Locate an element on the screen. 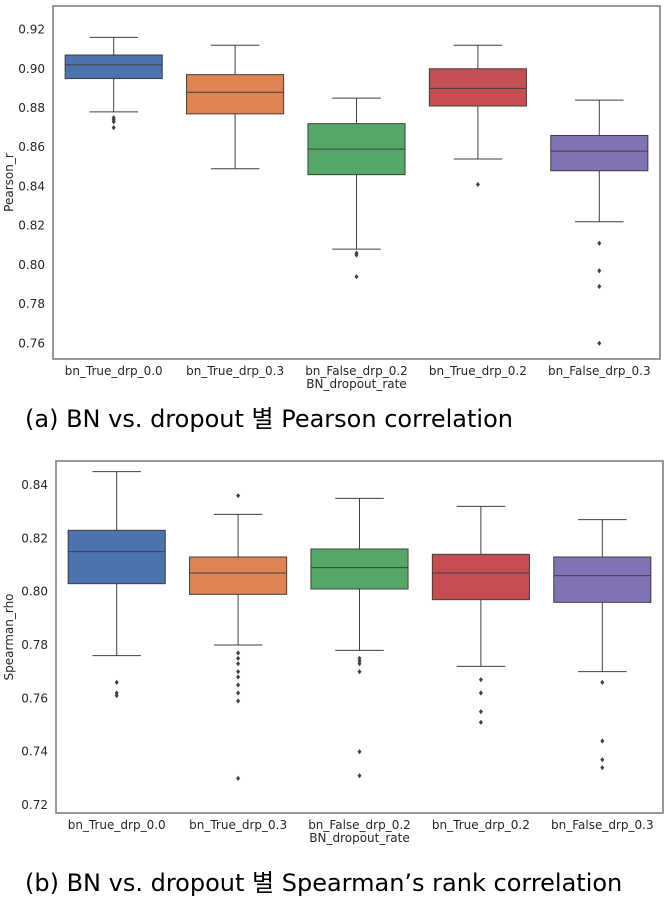 This screenshot has height=901, width=666. y-tick-label: 0.74 is located at coordinates (34, 752).